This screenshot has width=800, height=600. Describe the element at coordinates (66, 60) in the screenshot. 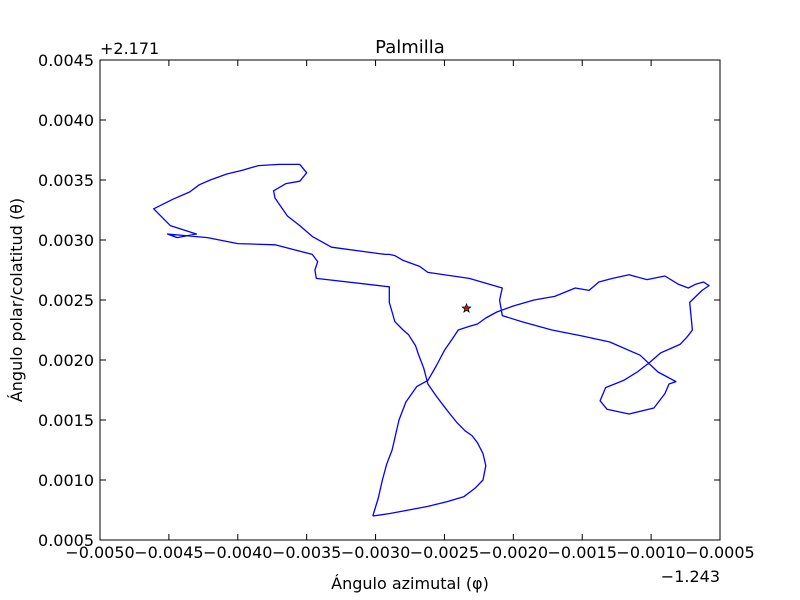

I see `y-tick-label: 0.0045` at that location.